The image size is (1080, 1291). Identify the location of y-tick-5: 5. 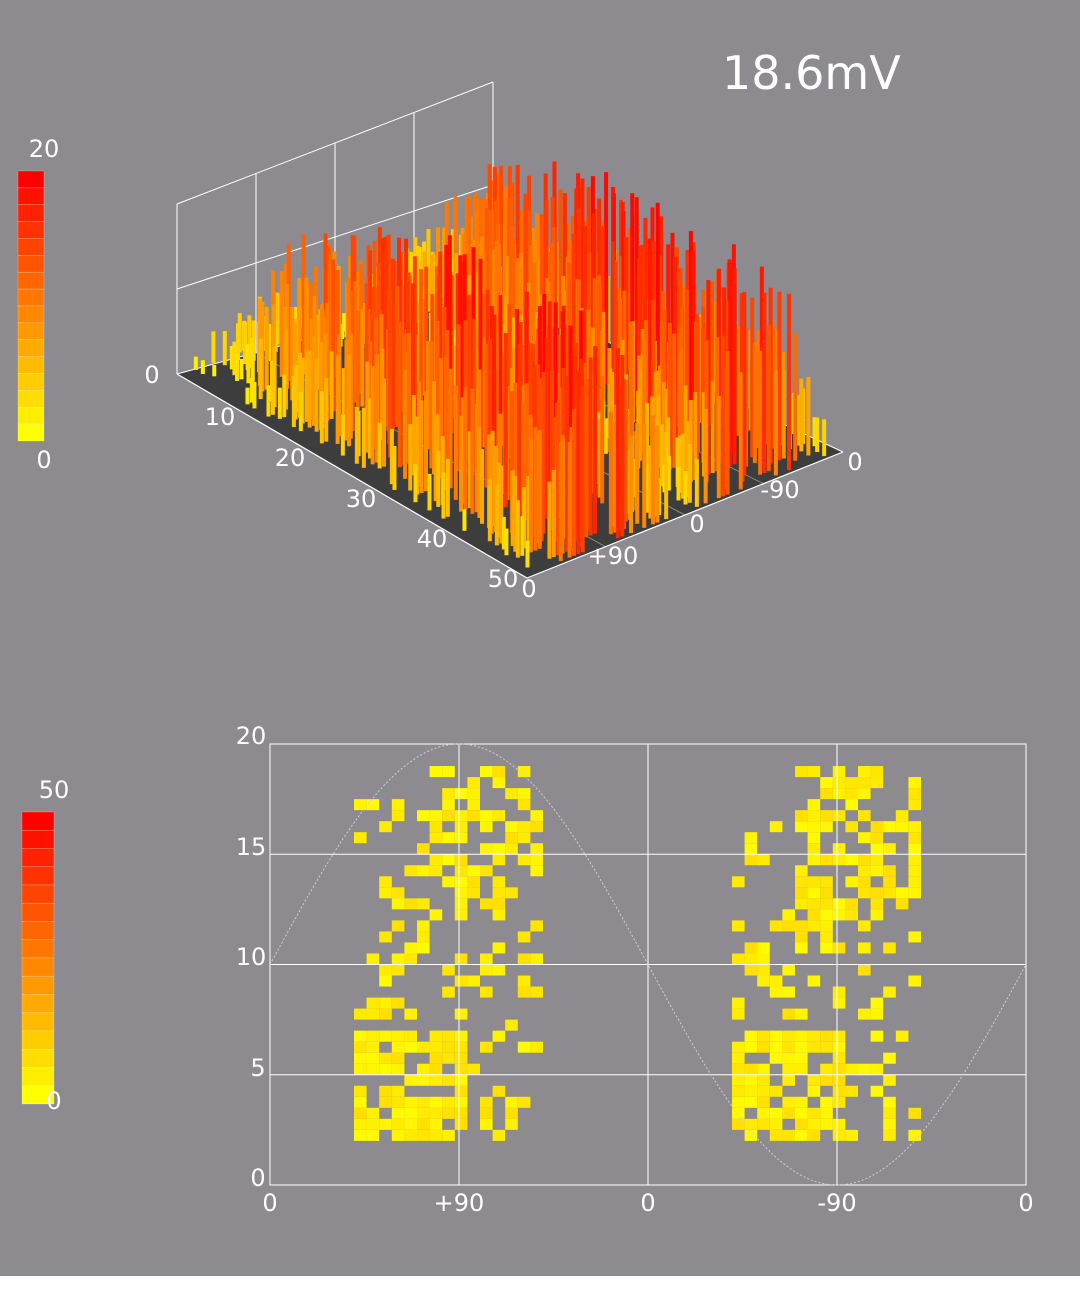
(257, 1068).